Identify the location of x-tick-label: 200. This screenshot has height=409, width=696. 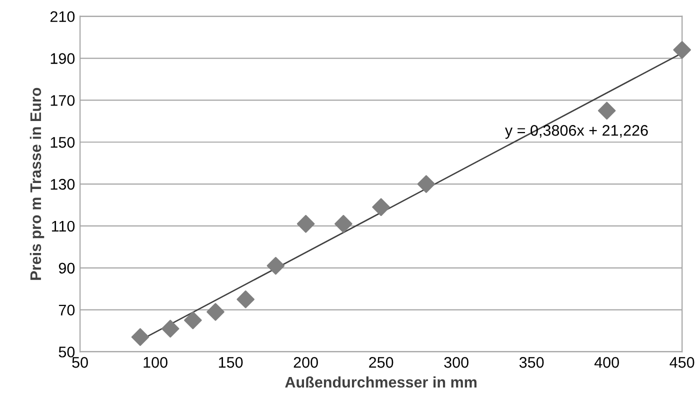
(306, 362).